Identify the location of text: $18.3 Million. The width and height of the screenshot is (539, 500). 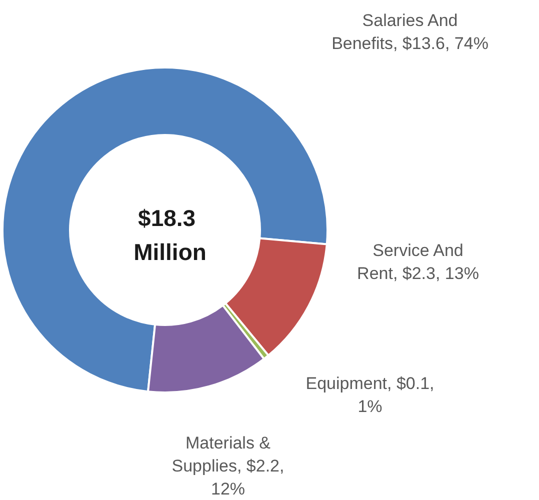
(170, 235).